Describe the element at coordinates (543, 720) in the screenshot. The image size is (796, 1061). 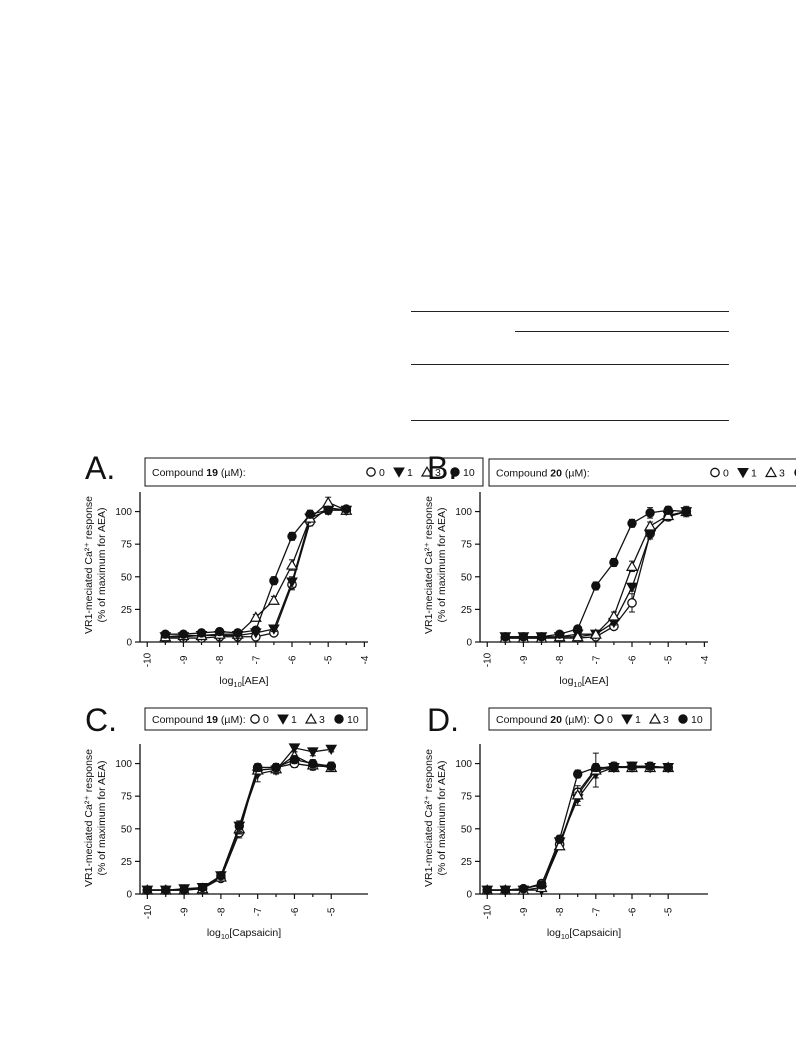
I see `legend-title: Compound 20 (µM):` at that location.